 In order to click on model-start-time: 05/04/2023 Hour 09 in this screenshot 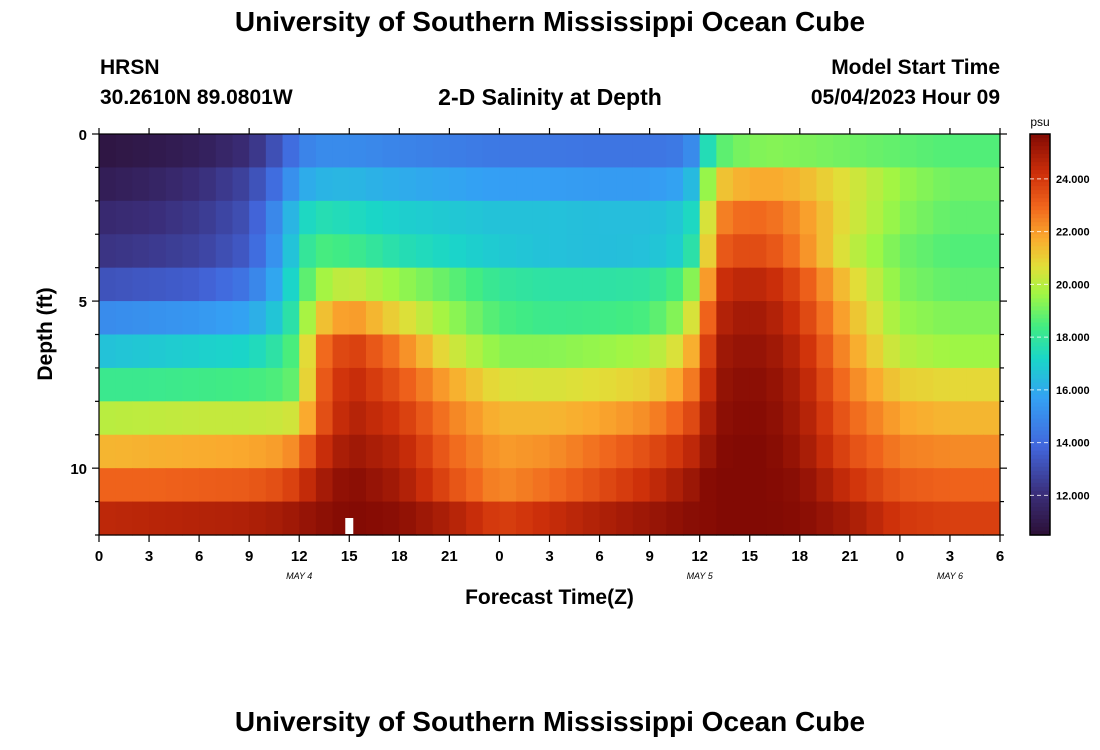, I will do `click(905, 97)`.